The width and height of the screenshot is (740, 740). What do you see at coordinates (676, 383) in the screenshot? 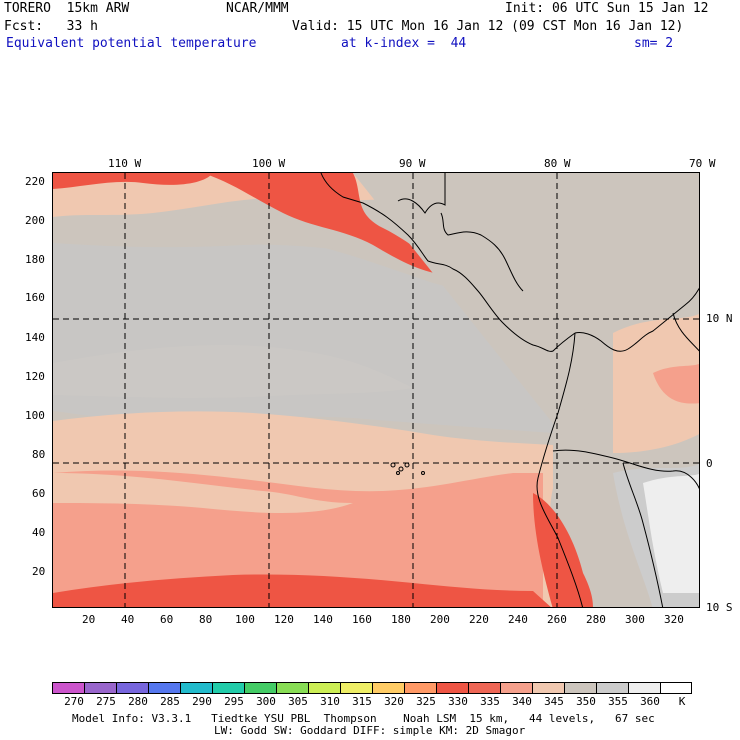
I see `theta-e-335-colombia` at bounding box center [676, 383].